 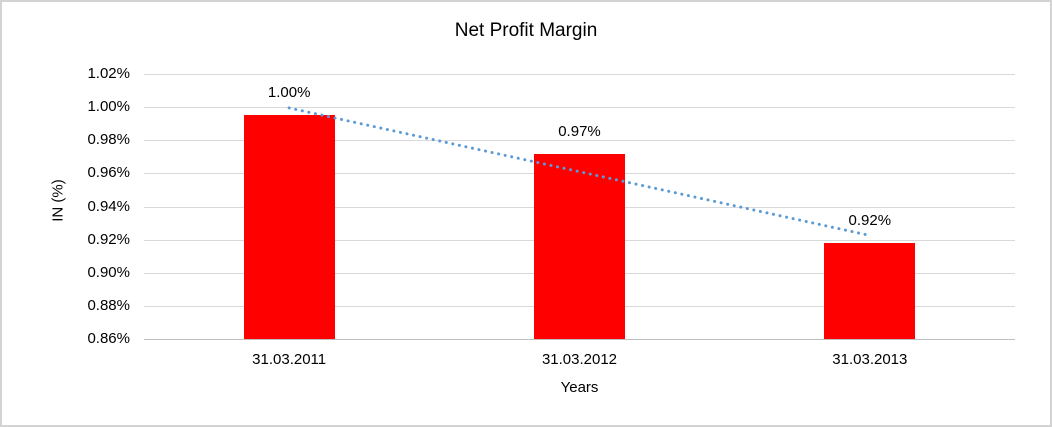 I want to click on y-tick-label: 0.96%, so click(x=108, y=173).